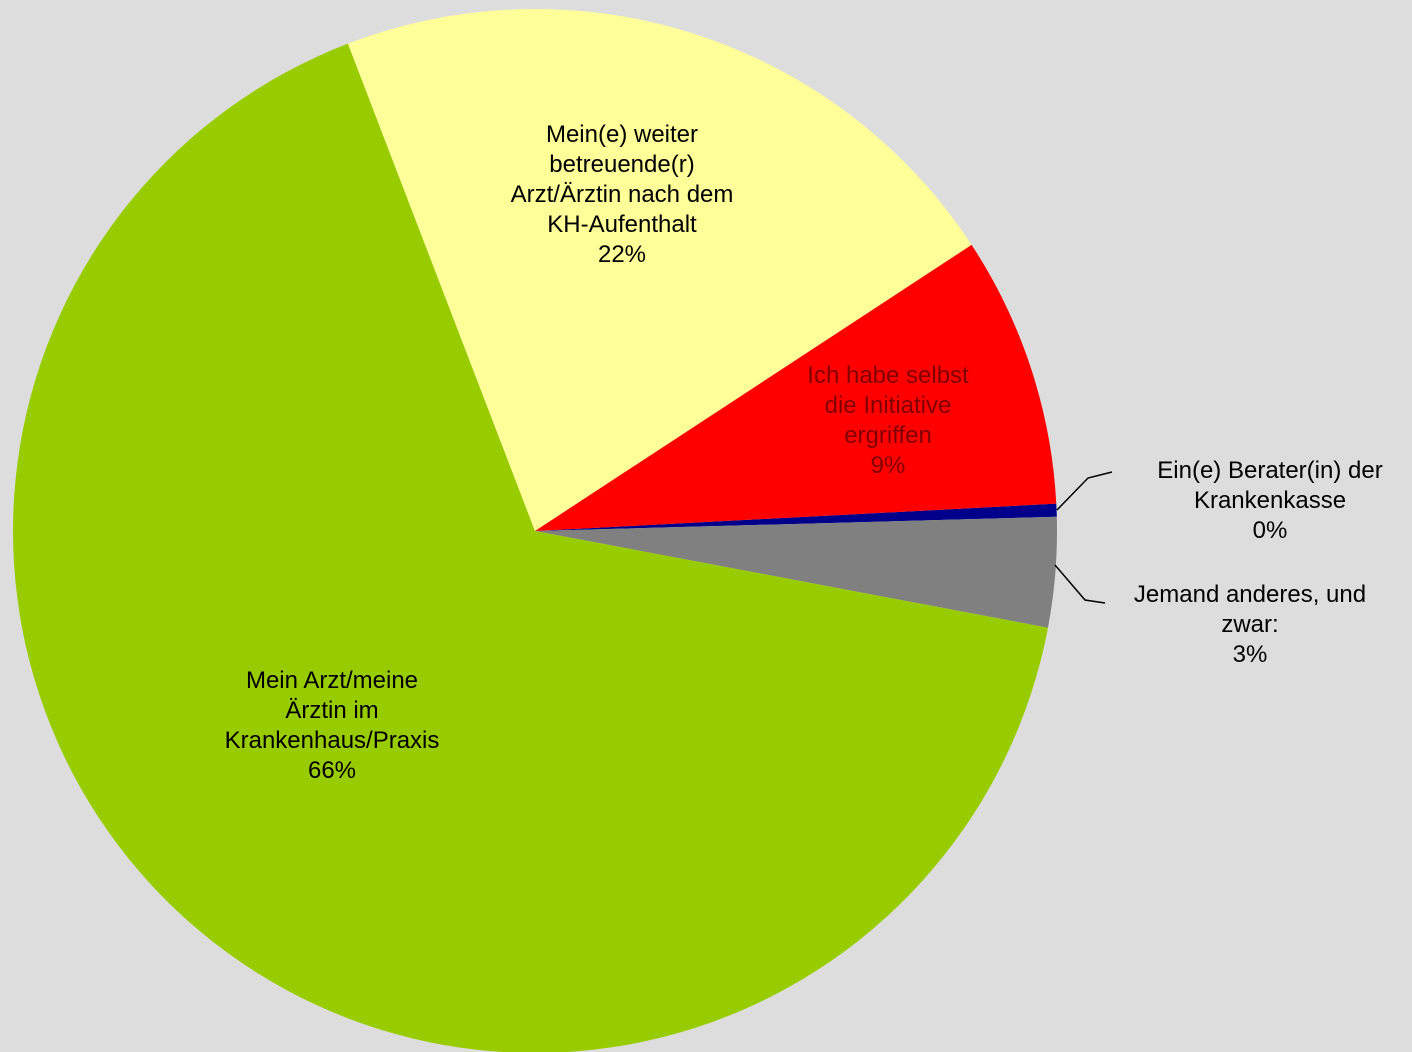 This screenshot has width=1412, height=1052. What do you see at coordinates (622, 254) in the screenshot?
I see `slice-label-line: 22%` at bounding box center [622, 254].